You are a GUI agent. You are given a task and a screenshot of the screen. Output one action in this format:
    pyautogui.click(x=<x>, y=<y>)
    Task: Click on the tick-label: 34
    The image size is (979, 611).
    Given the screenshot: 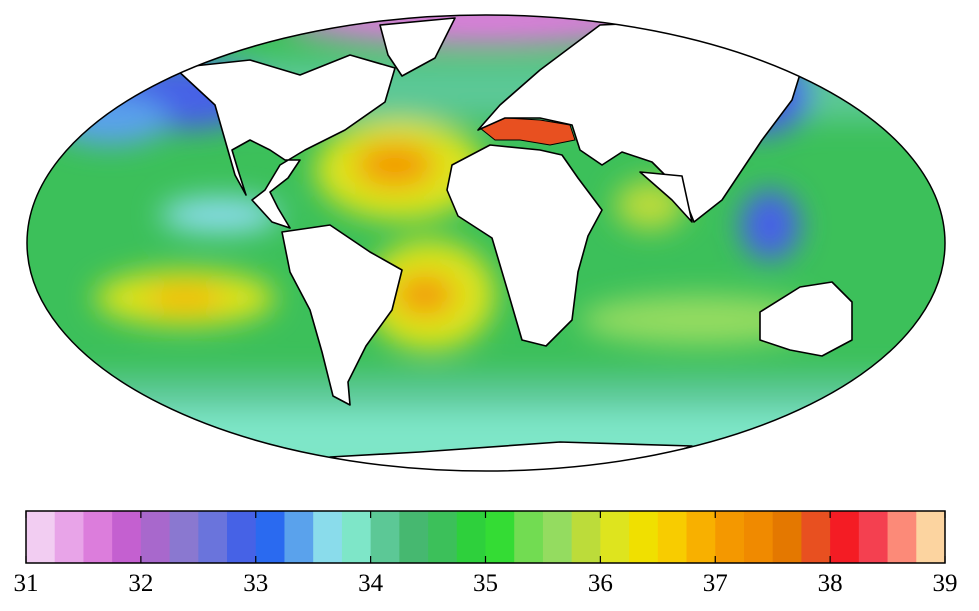 What is the action you would take?
    pyautogui.click(x=371, y=583)
    